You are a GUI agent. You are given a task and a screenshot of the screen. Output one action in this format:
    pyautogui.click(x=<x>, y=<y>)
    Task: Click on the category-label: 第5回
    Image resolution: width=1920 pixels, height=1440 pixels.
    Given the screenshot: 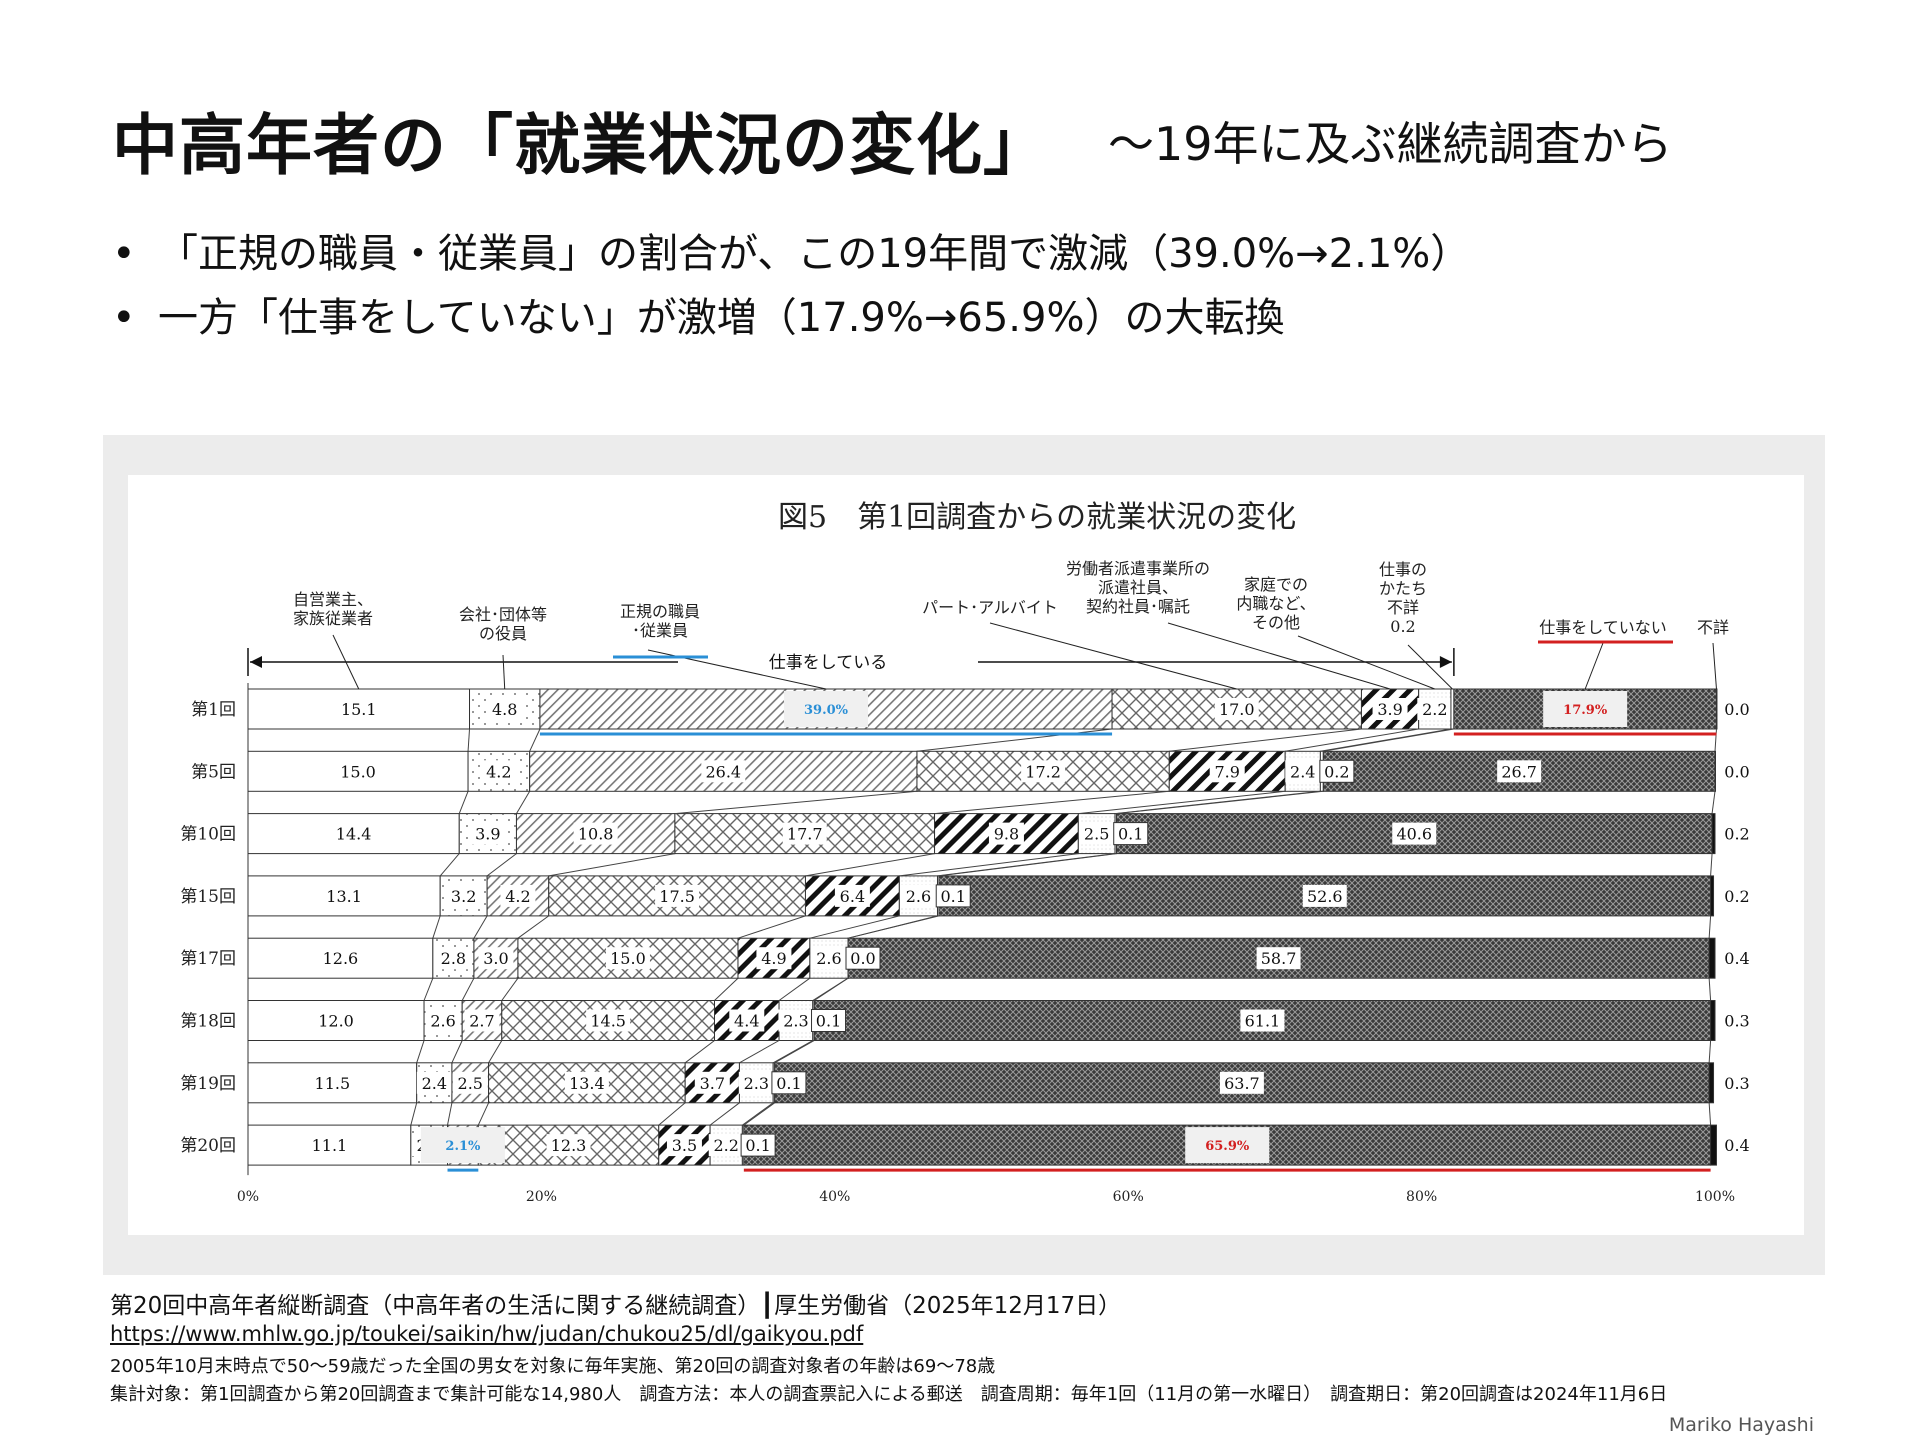 What is the action you would take?
    pyautogui.click(x=213, y=772)
    